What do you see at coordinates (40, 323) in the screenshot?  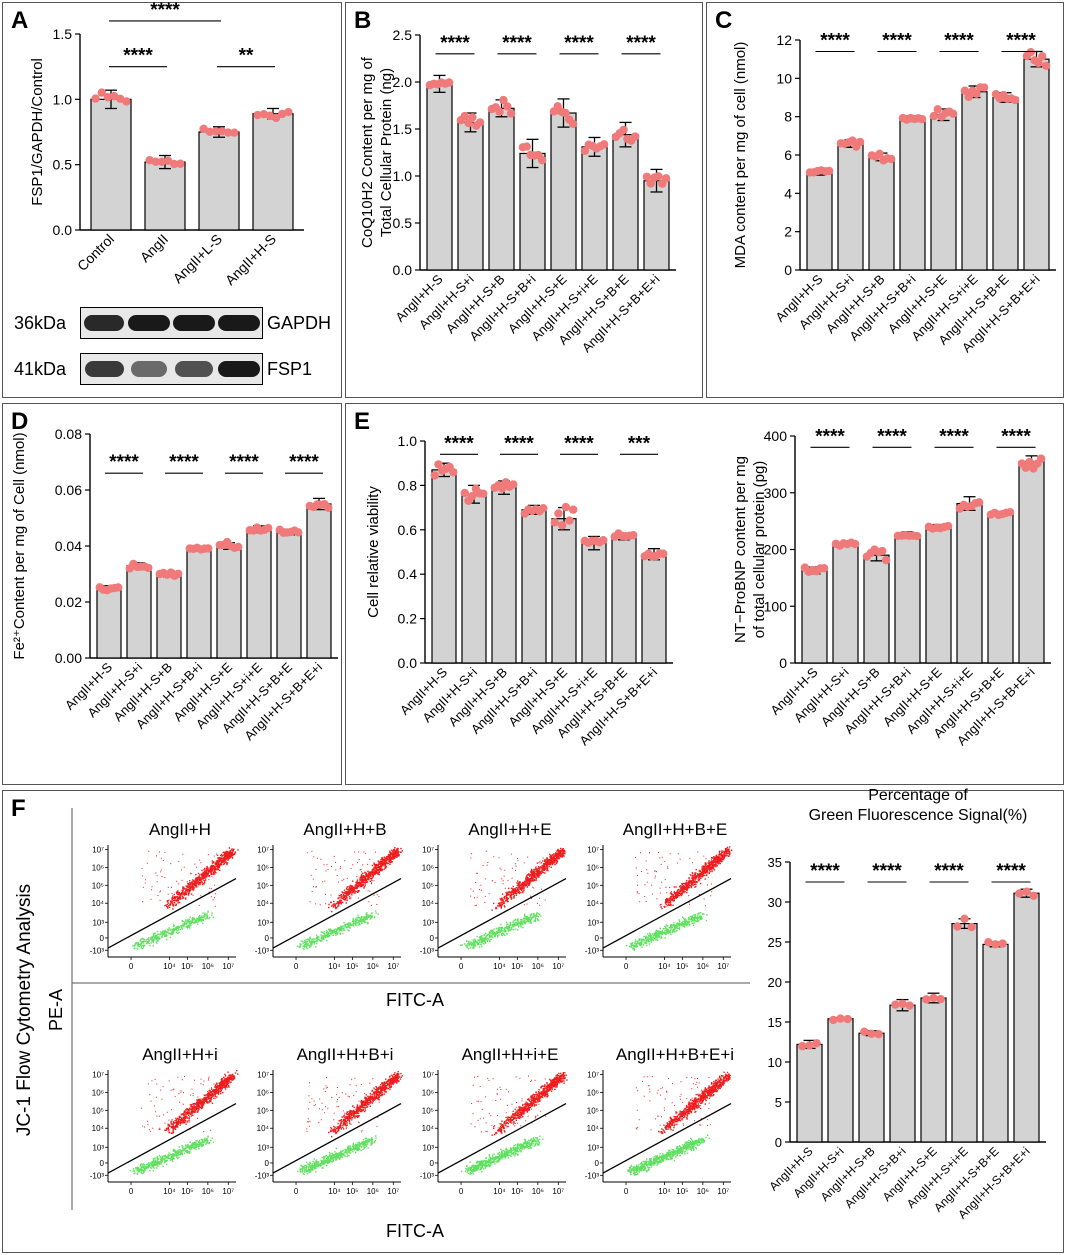 I see `wb-size-gapdh: 36kDa` at bounding box center [40, 323].